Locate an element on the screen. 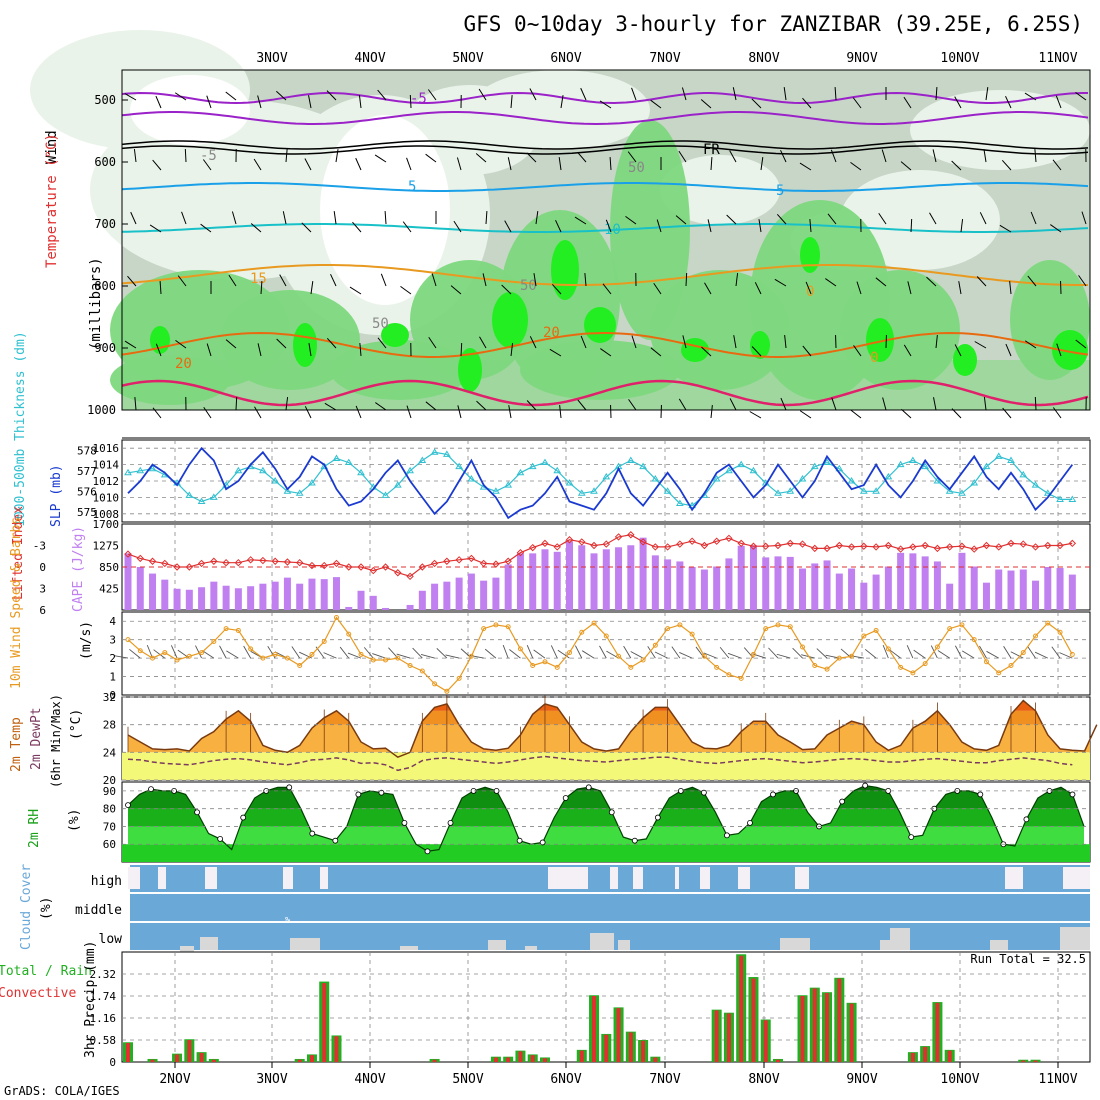 The image size is (1100, 1100). cloud-level-low: low is located at coordinates (111, 939).